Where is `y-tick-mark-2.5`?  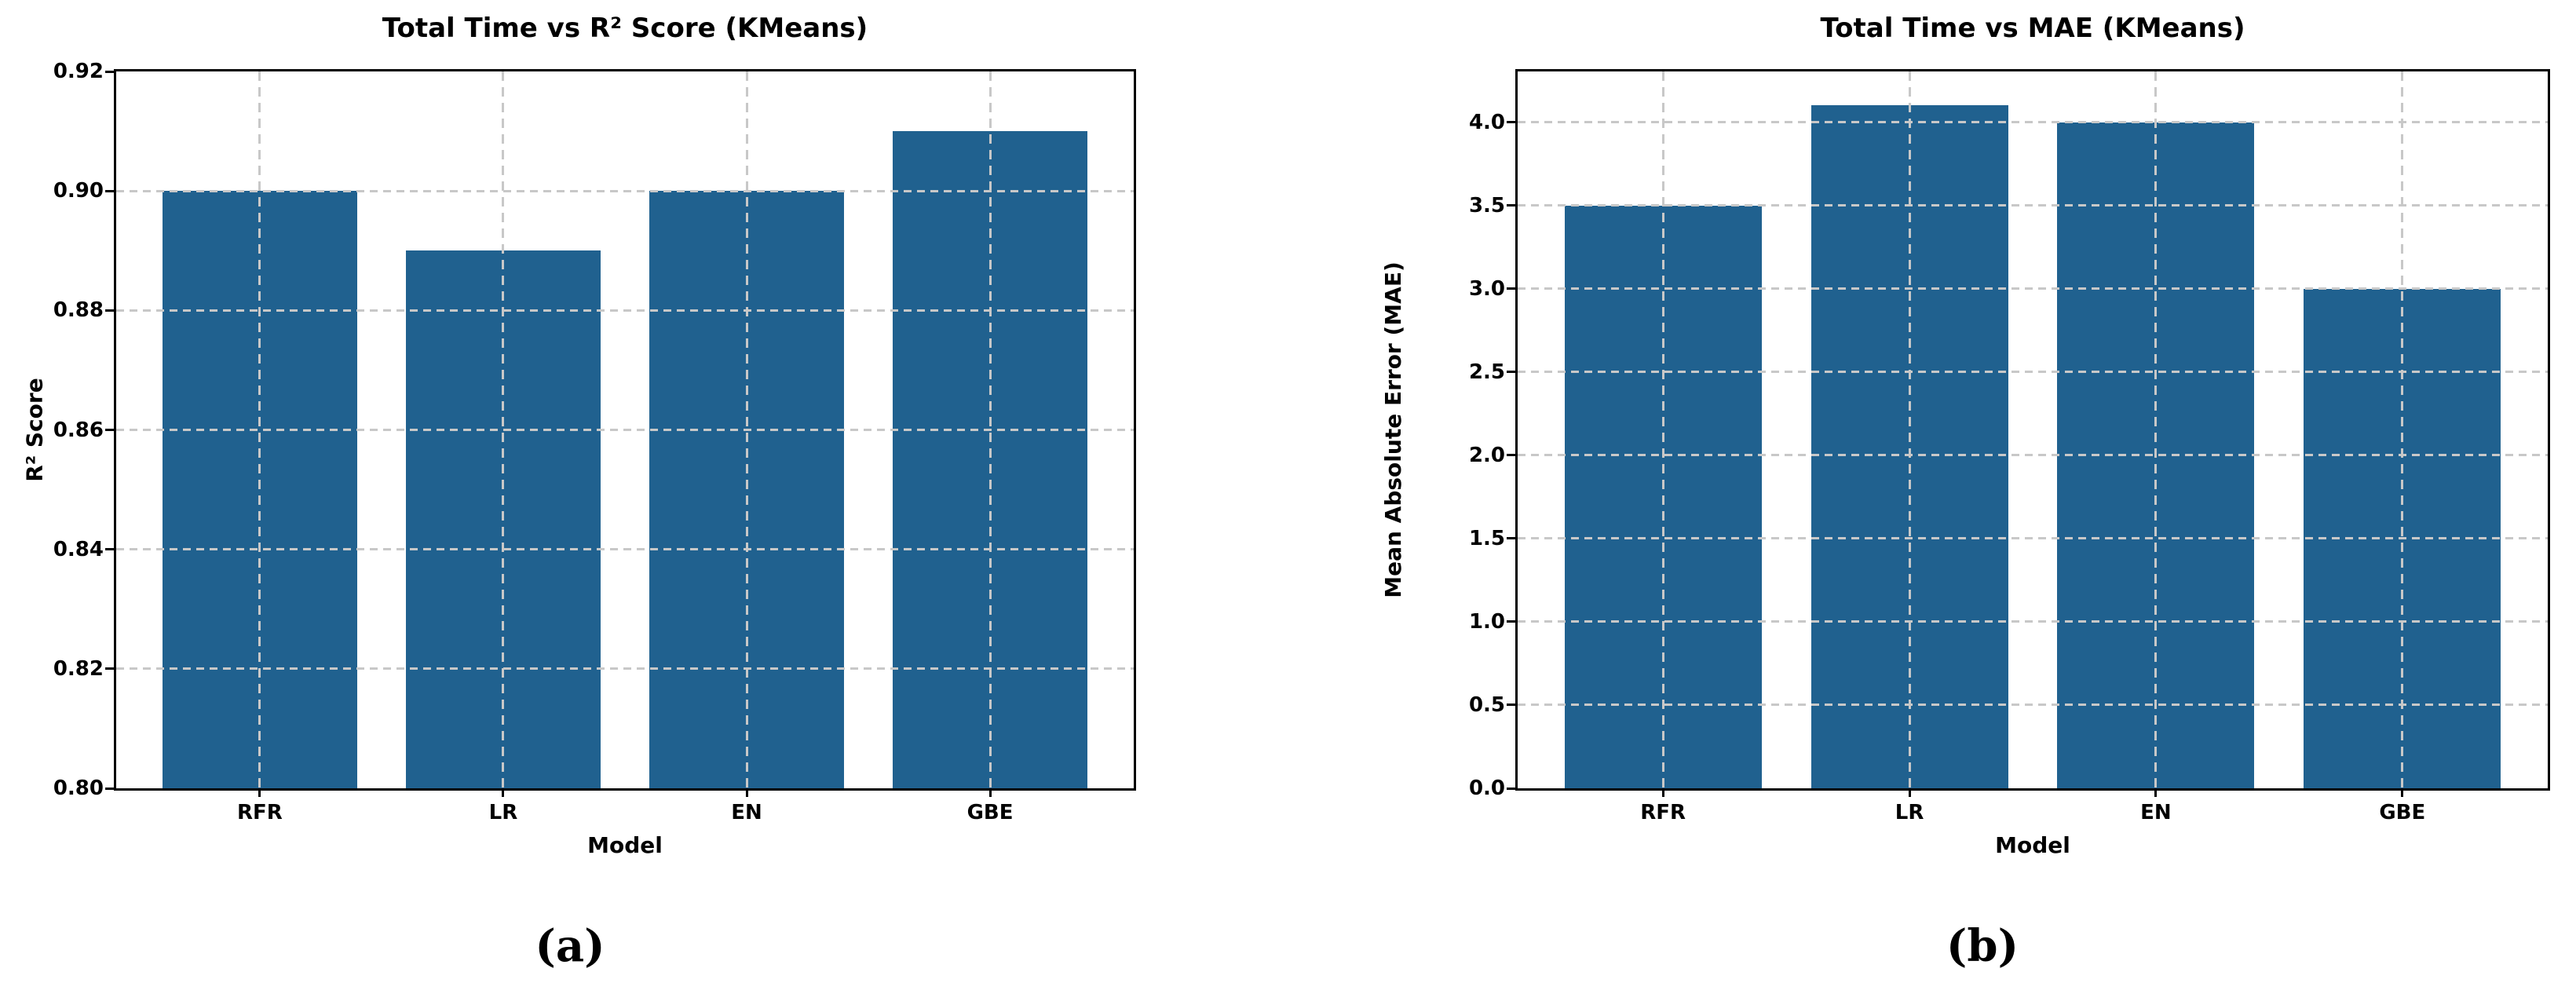
y-tick-mark-2.5 is located at coordinates (1511, 372).